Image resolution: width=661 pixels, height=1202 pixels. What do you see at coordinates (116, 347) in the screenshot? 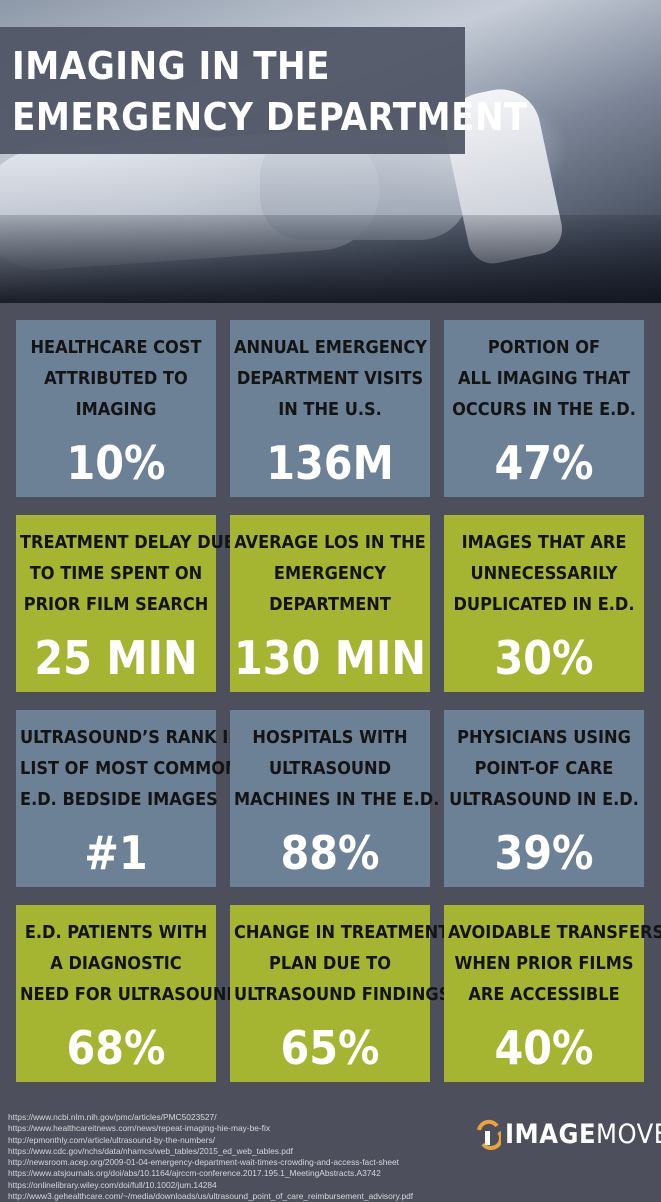
I see `stat-label-line: HEALTHCARE COST` at bounding box center [116, 347].